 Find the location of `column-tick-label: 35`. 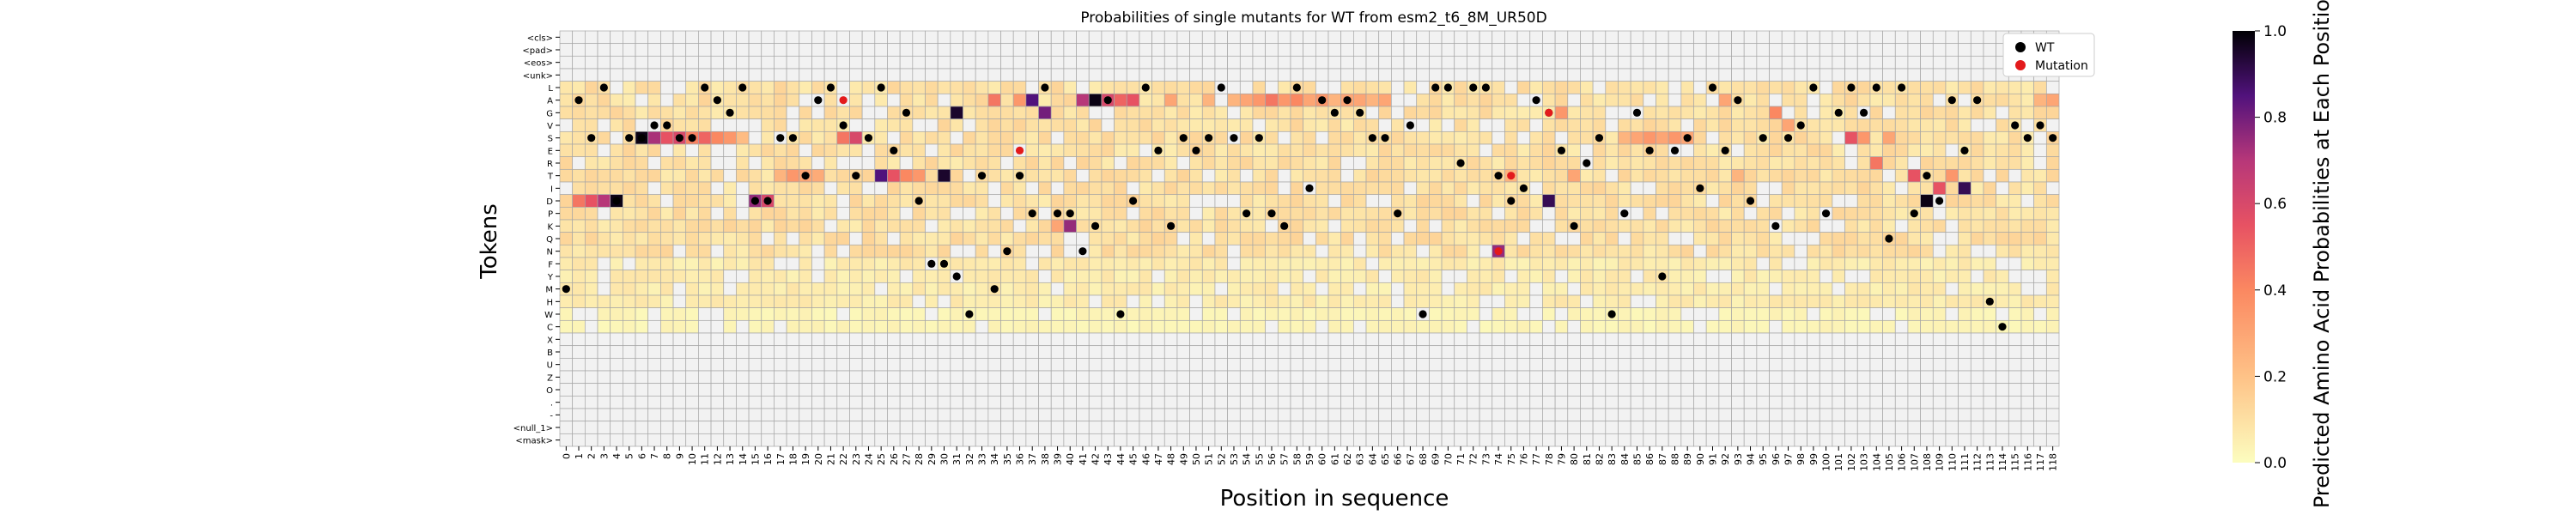

column-tick-label: 35 is located at coordinates (1007, 459).